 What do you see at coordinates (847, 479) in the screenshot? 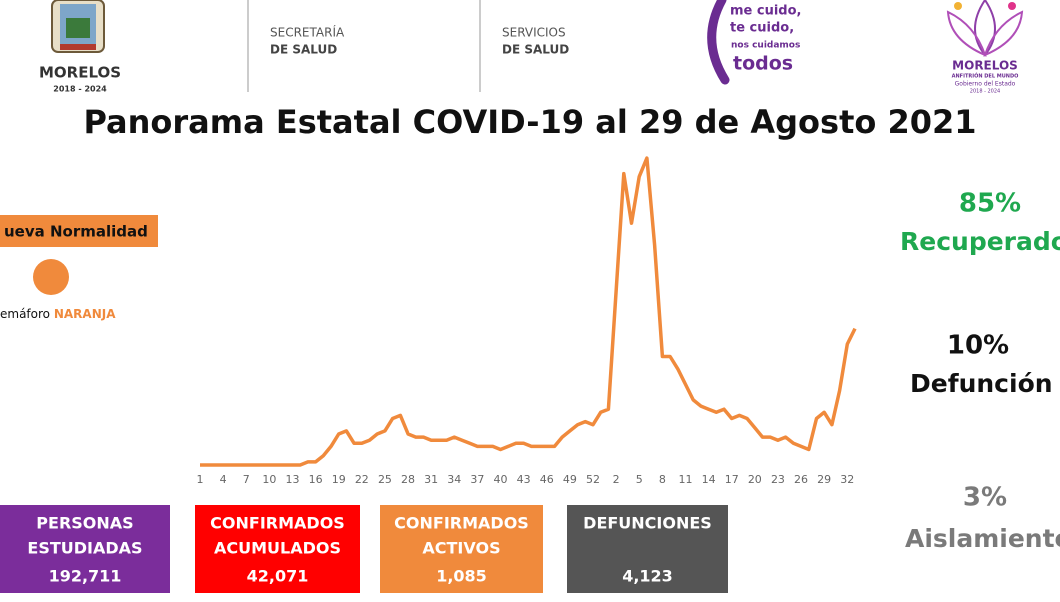
I see `x-tick-label: 32` at bounding box center [847, 479].